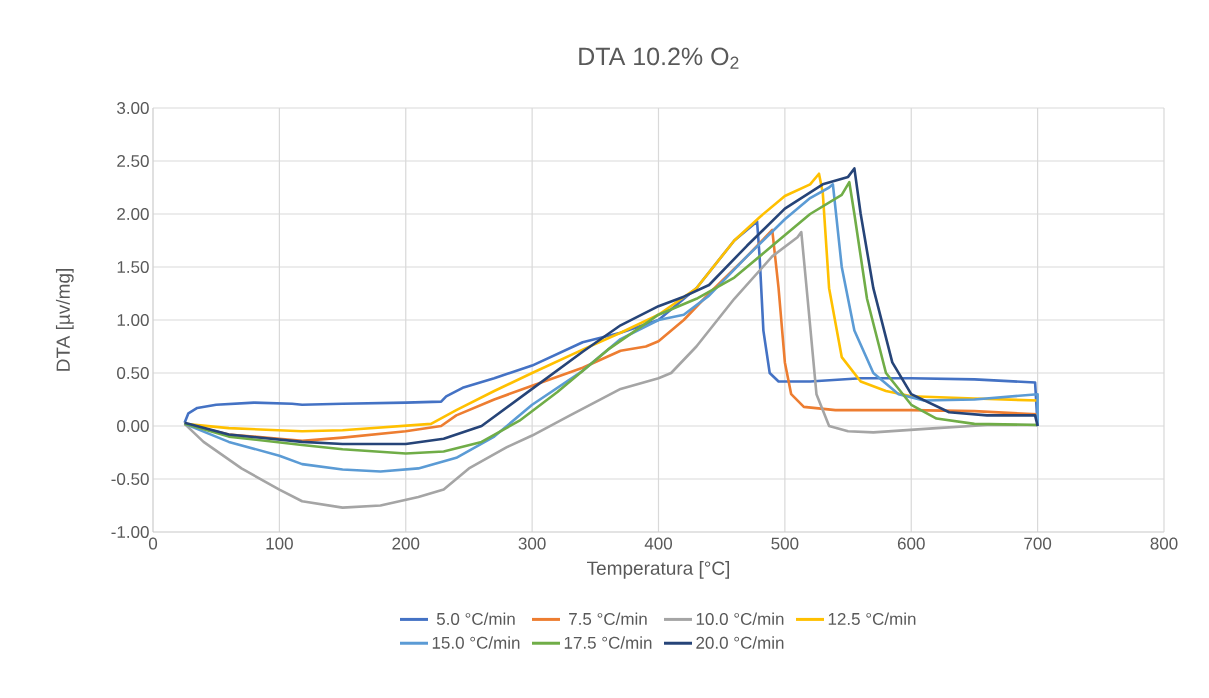 Image resolution: width=1209 pixels, height=698 pixels. I want to click on x-tick-label: 0, so click(153, 543).